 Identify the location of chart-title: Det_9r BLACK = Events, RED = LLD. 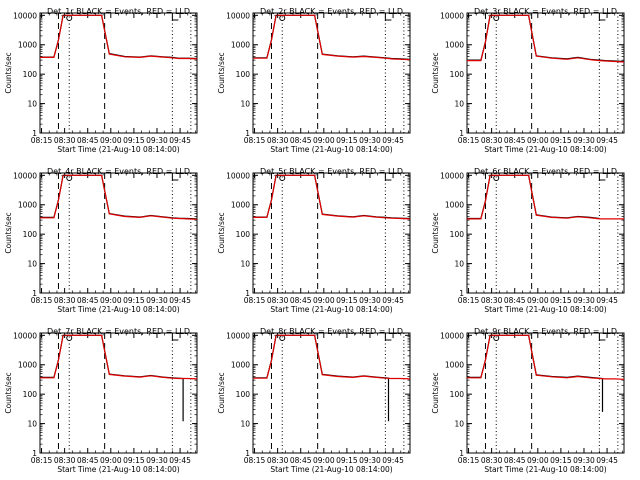
(545, 331).